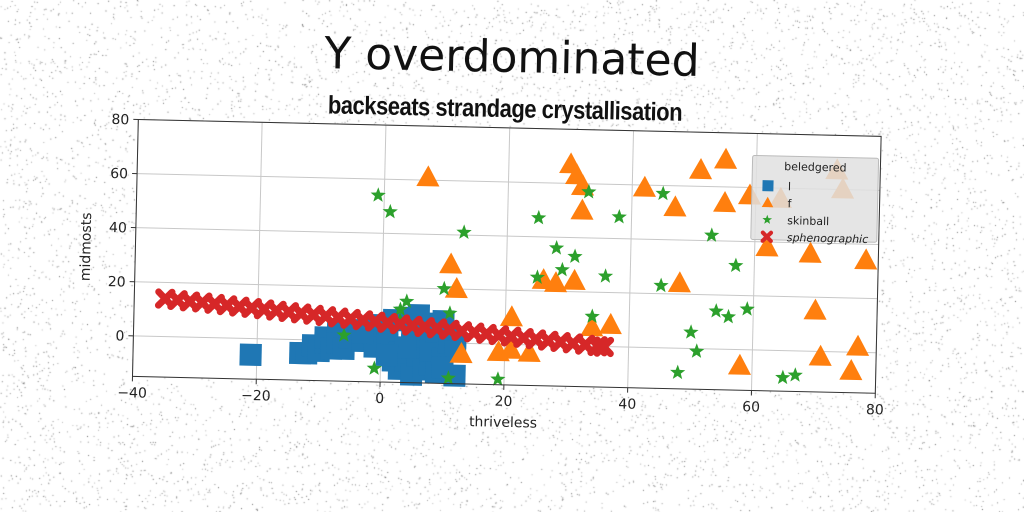 This screenshot has height=512, width=1024. What do you see at coordinates (503, 423) in the screenshot?
I see `x-axis-label: thriveless` at bounding box center [503, 423].